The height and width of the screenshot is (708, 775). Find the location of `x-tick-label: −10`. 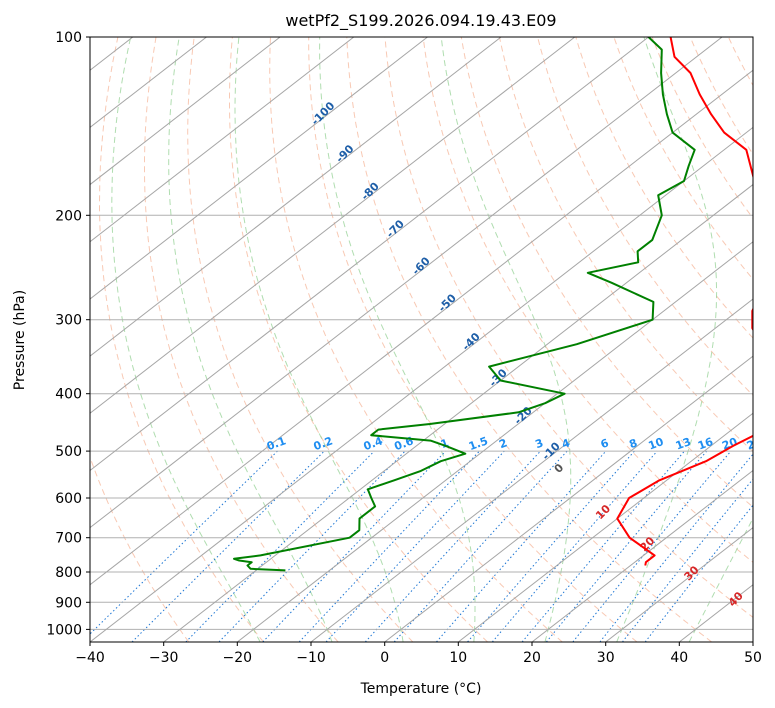

x-tick-label: −10 is located at coordinates (311, 658).